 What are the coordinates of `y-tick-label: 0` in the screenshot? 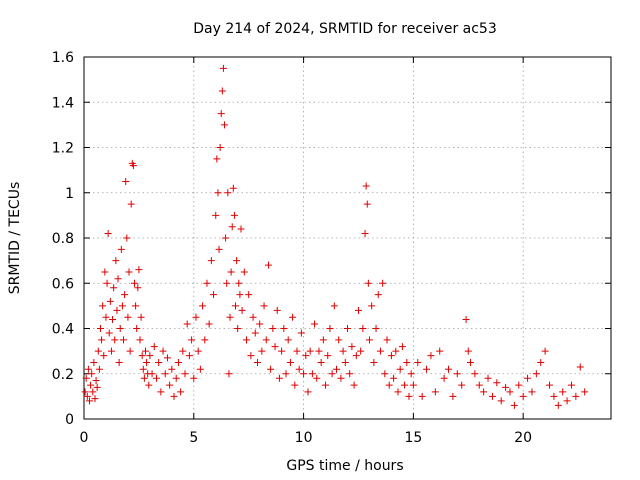 It's located at (69, 420).